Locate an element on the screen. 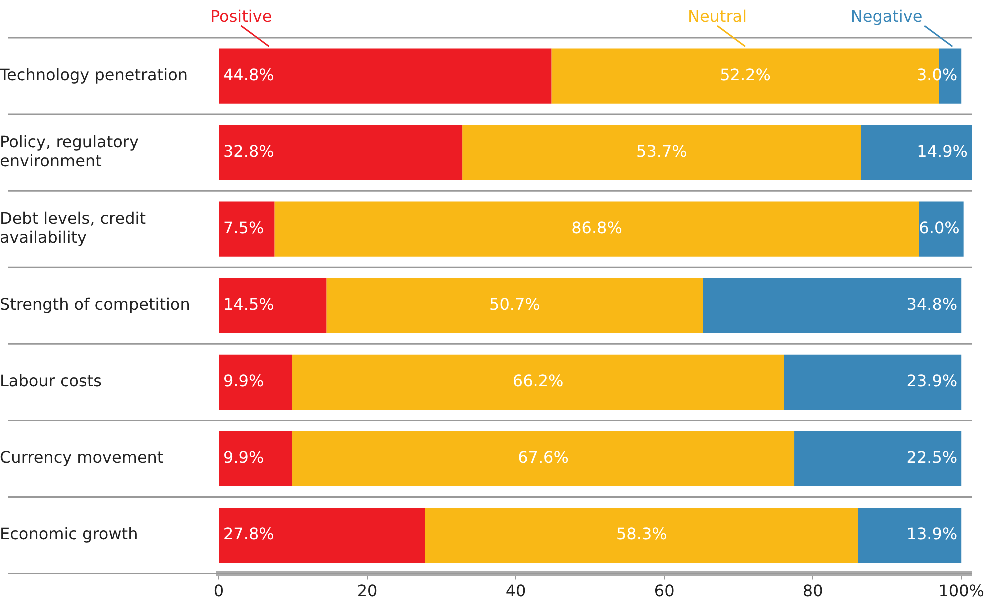 This screenshot has width=996, height=607. series-label: Negative is located at coordinates (886, 16).